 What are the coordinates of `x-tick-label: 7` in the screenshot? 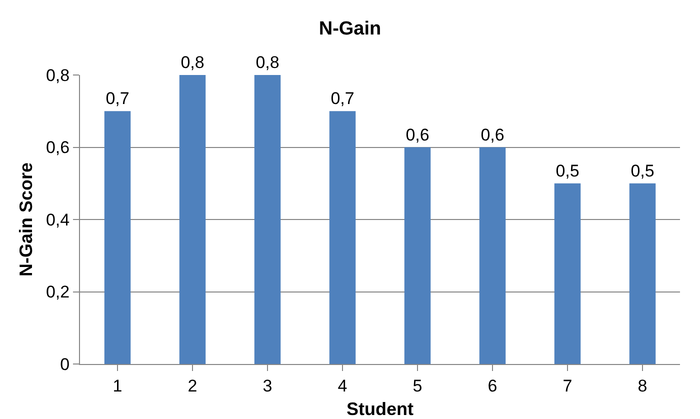 It's located at (567, 386).